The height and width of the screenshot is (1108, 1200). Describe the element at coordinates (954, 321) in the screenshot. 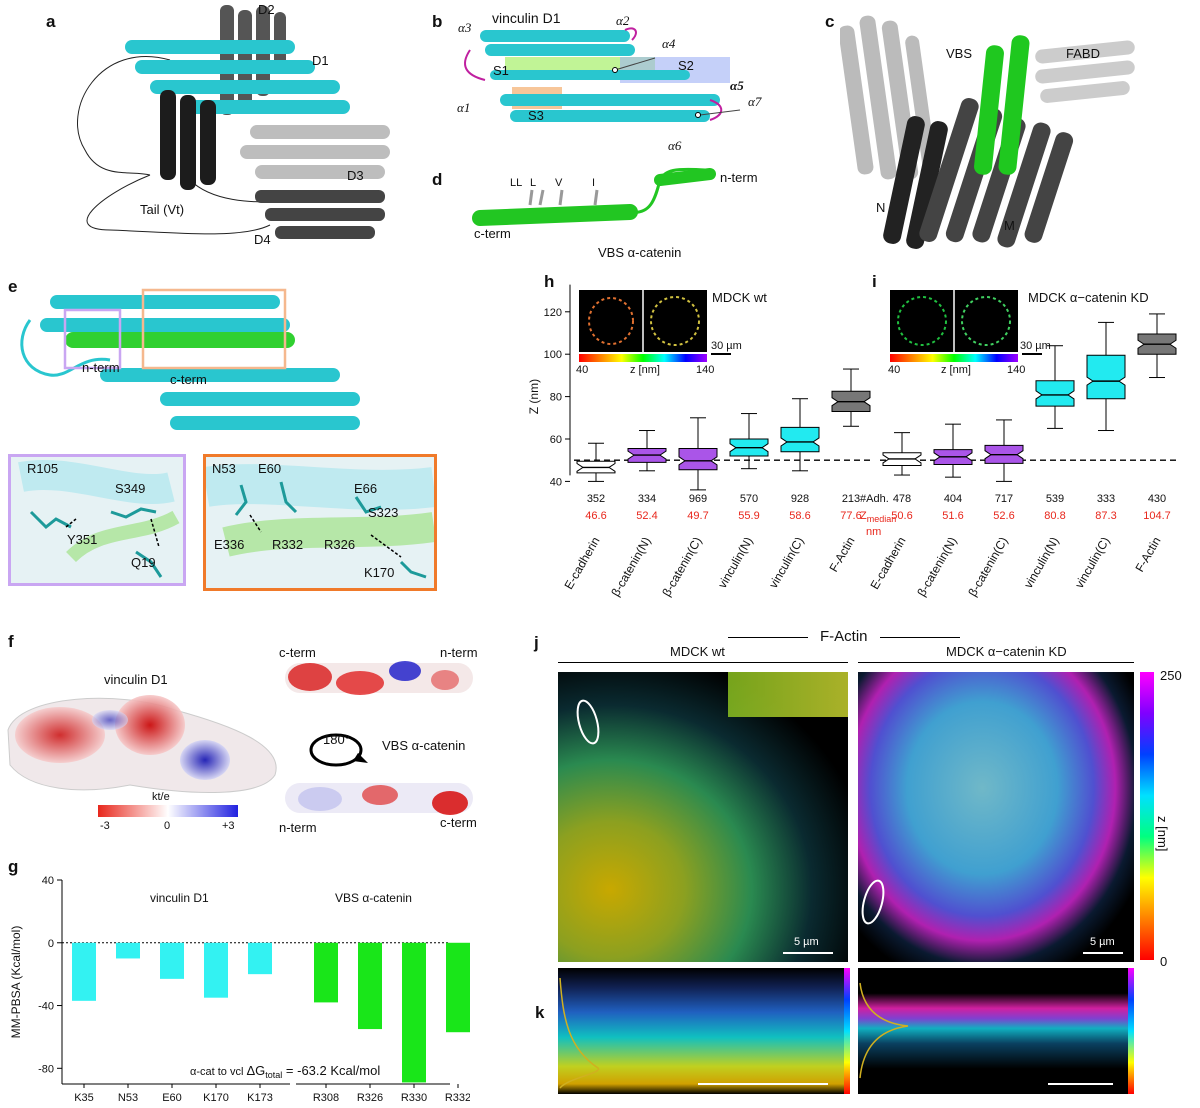

I see `mdck-kd-sted-inset` at that location.